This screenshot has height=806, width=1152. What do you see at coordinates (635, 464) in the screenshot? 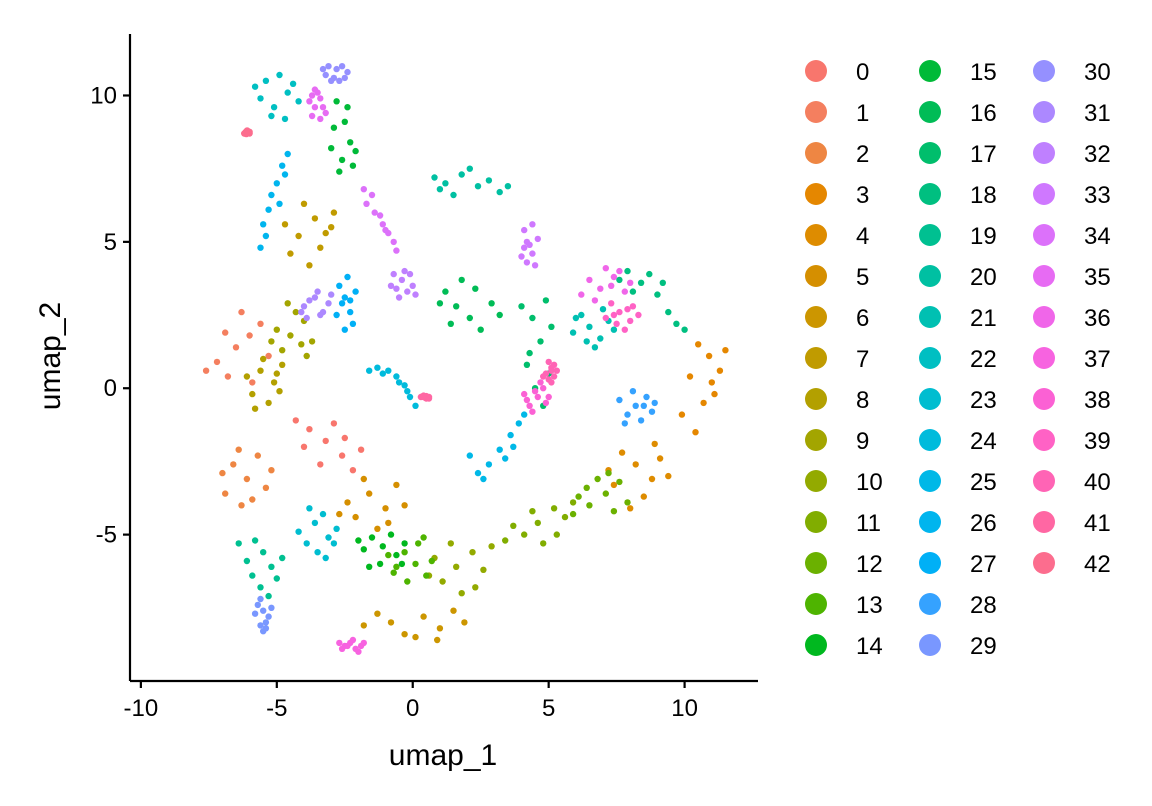
I see `cluster-4-point` at bounding box center [635, 464].